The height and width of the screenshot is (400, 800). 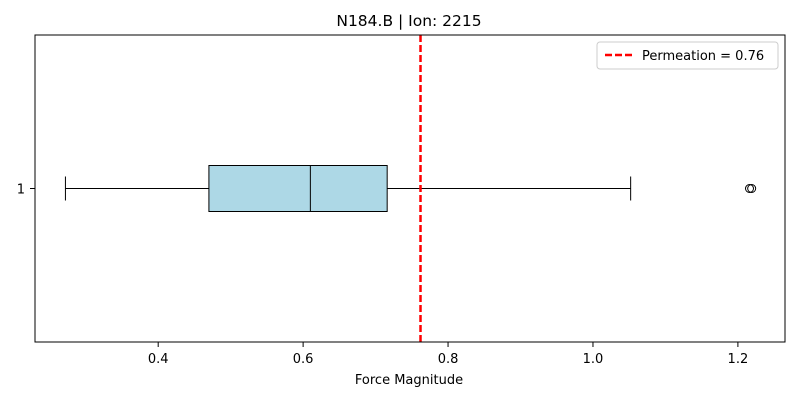 What do you see at coordinates (738, 359) in the screenshot?
I see `x-tick-label: 1.2` at bounding box center [738, 359].